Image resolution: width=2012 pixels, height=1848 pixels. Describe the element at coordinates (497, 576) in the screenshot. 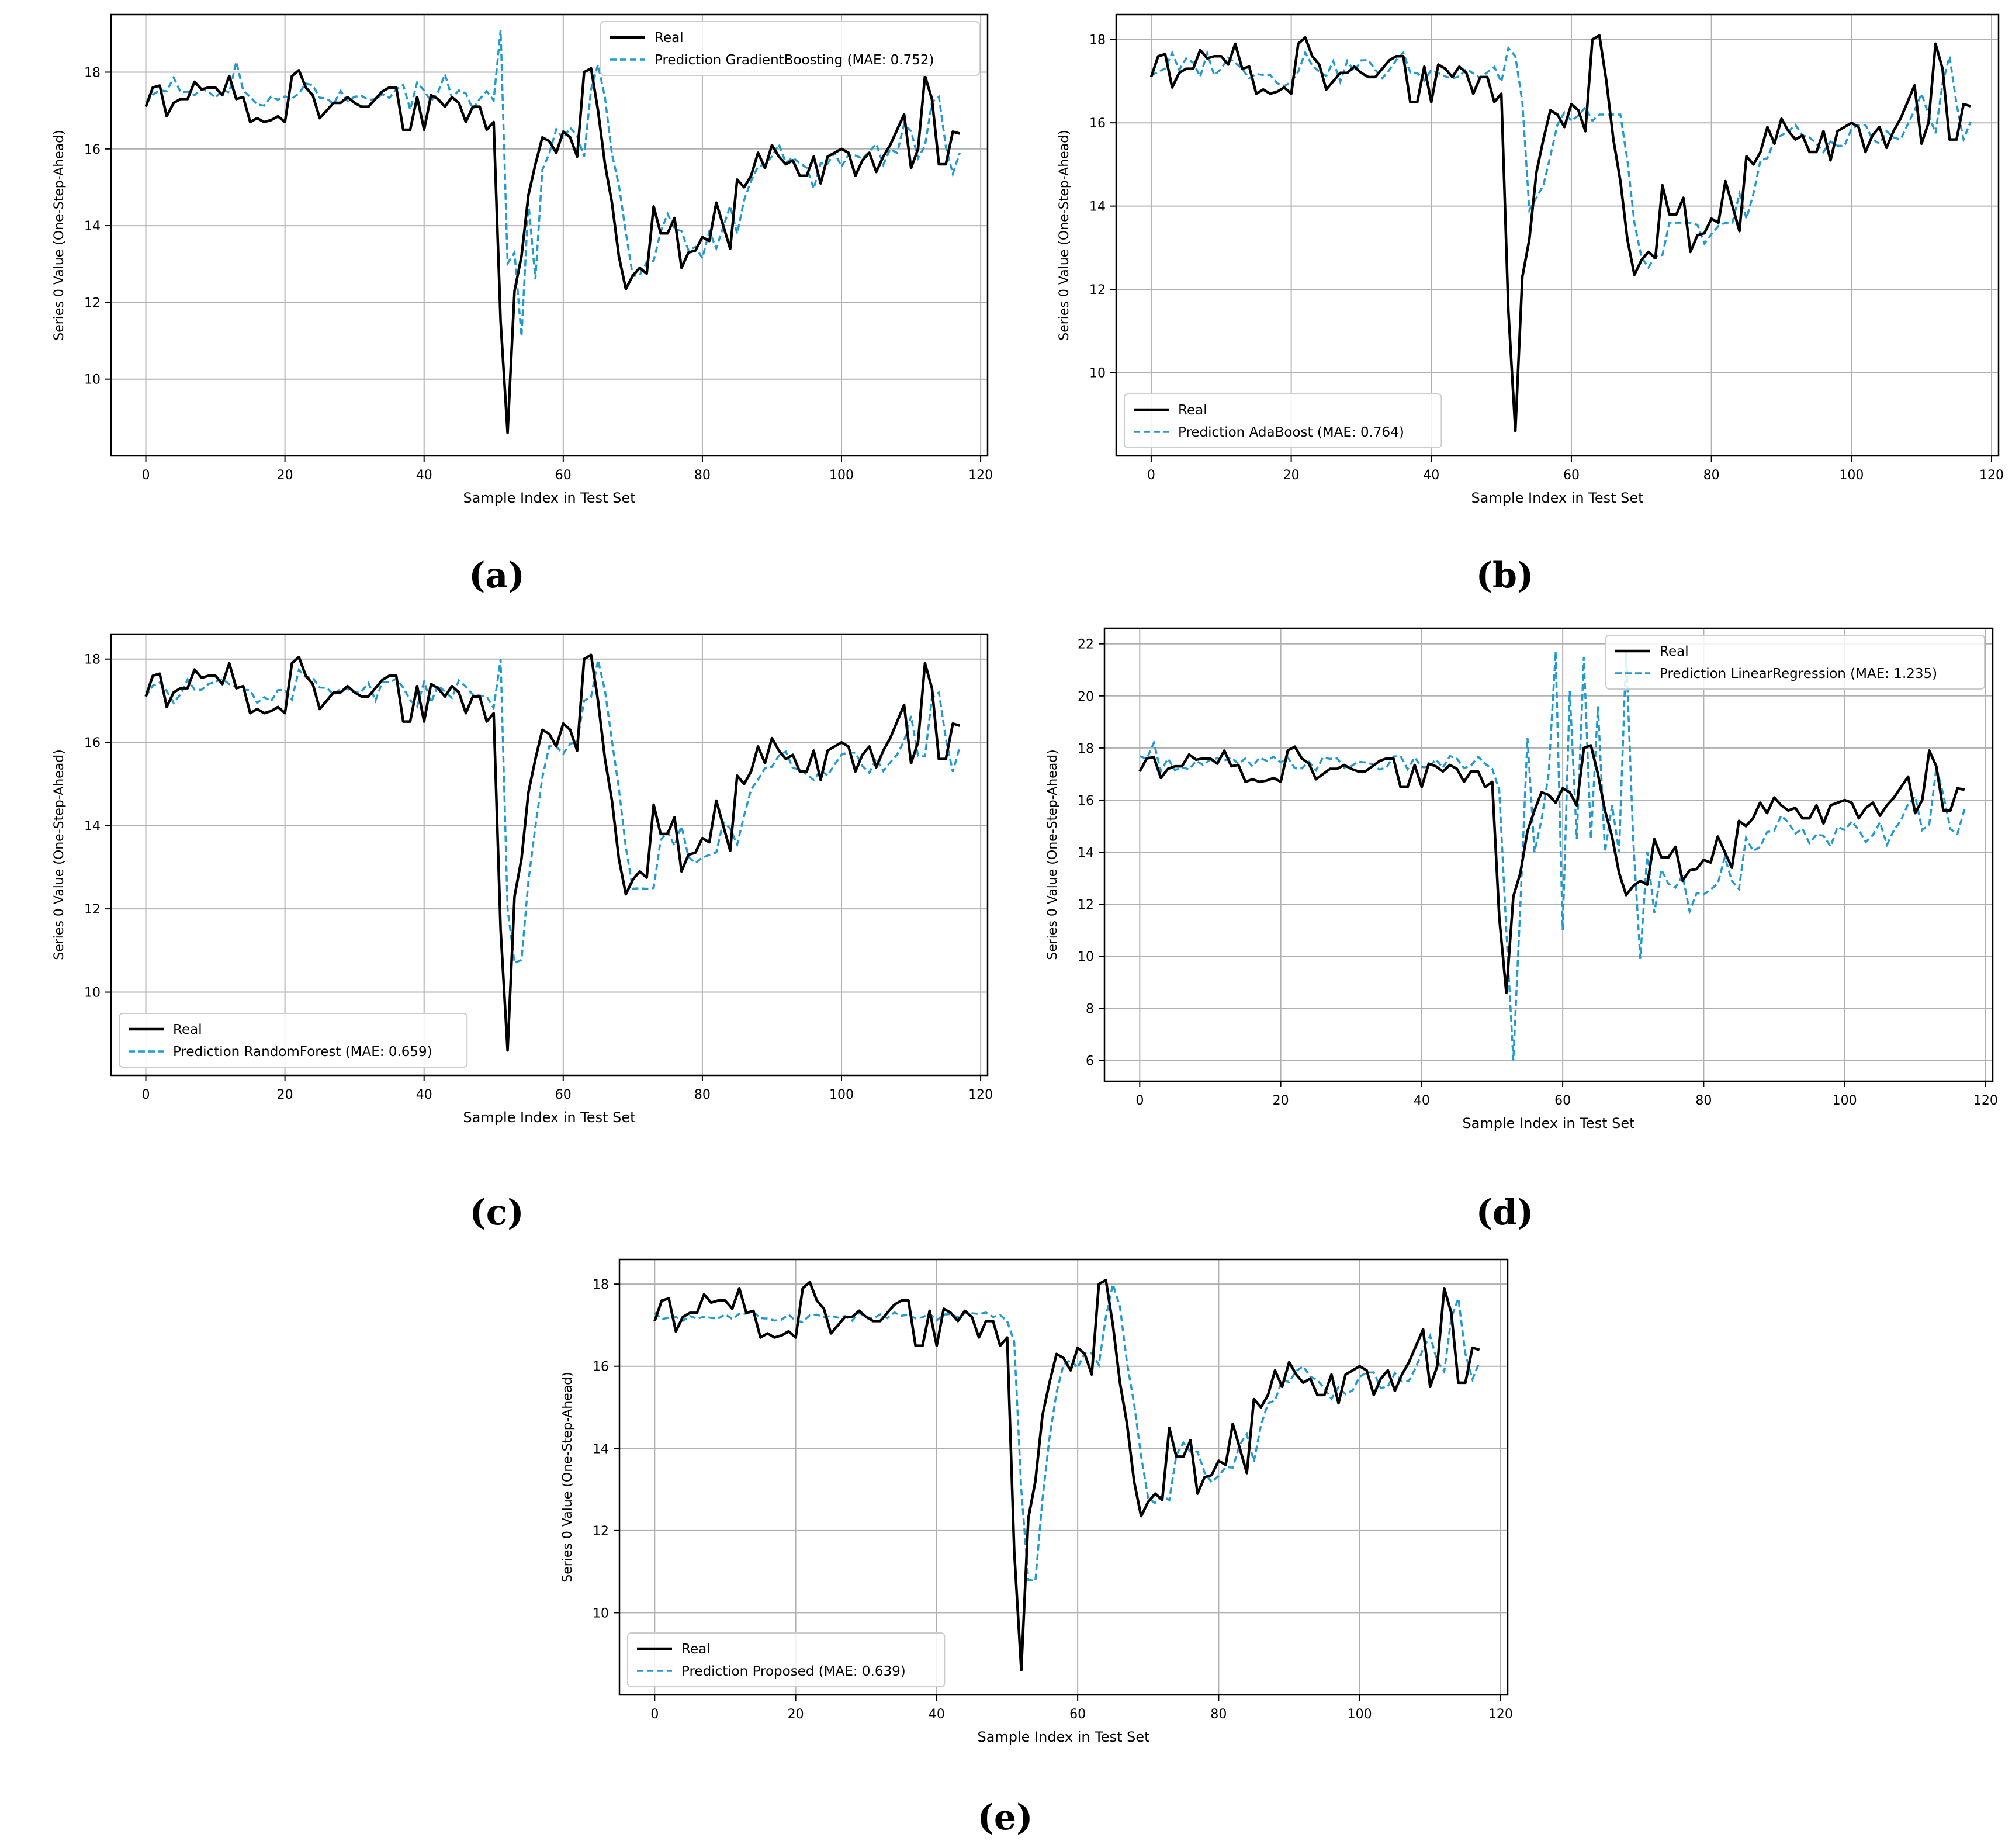

I see `panel-label-a: (a)` at that location.